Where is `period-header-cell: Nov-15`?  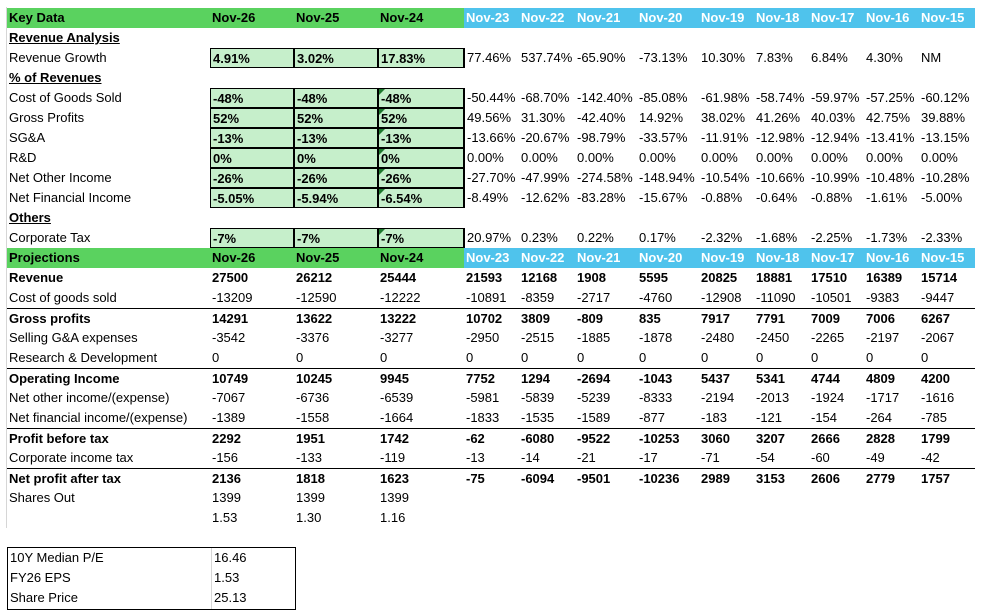 period-header-cell: Nov-15 is located at coordinates (947, 258).